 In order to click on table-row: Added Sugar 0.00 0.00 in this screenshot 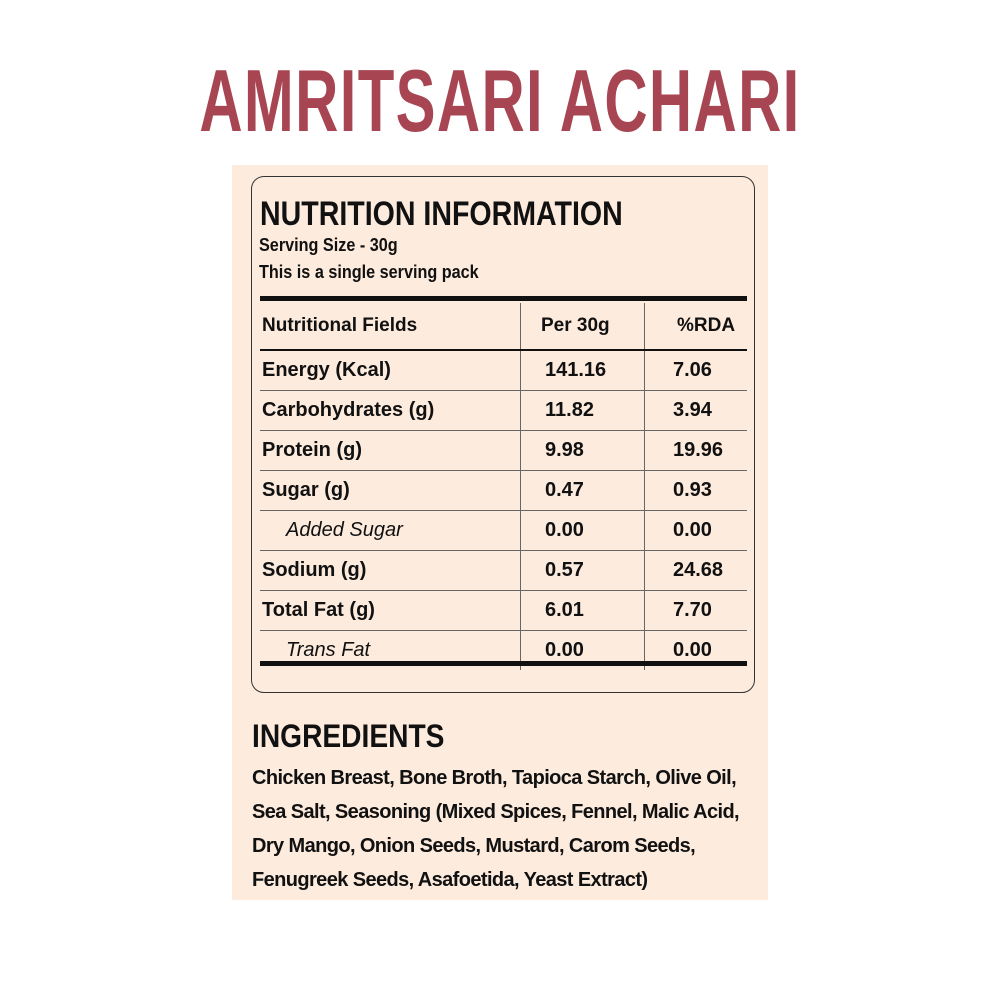, I will do `click(503, 530)`.